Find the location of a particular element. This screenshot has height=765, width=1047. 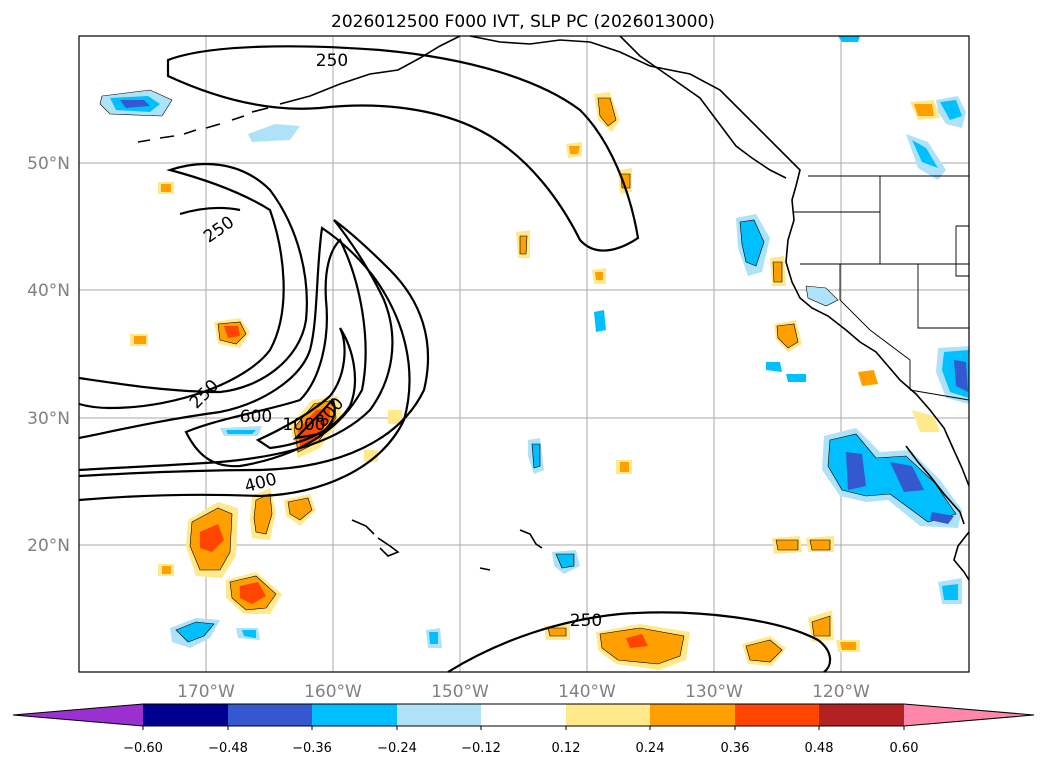

lon-label: 150°W is located at coordinates (460, 692).